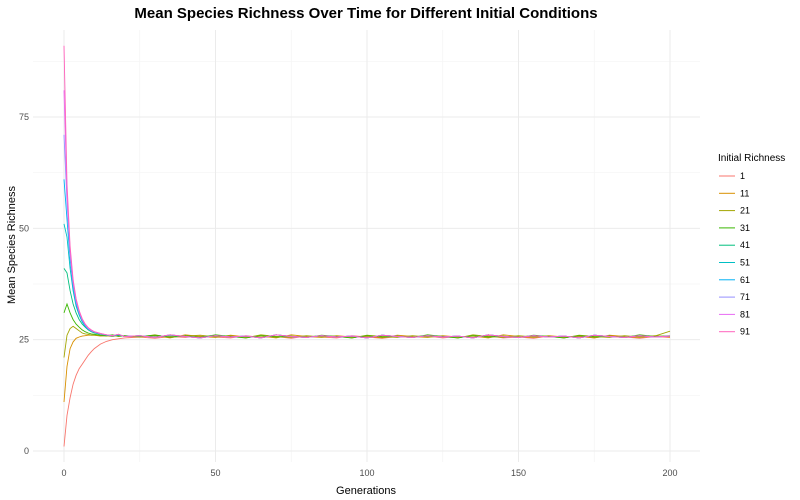  I want to click on legend-label-1: 1, so click(742, 176).